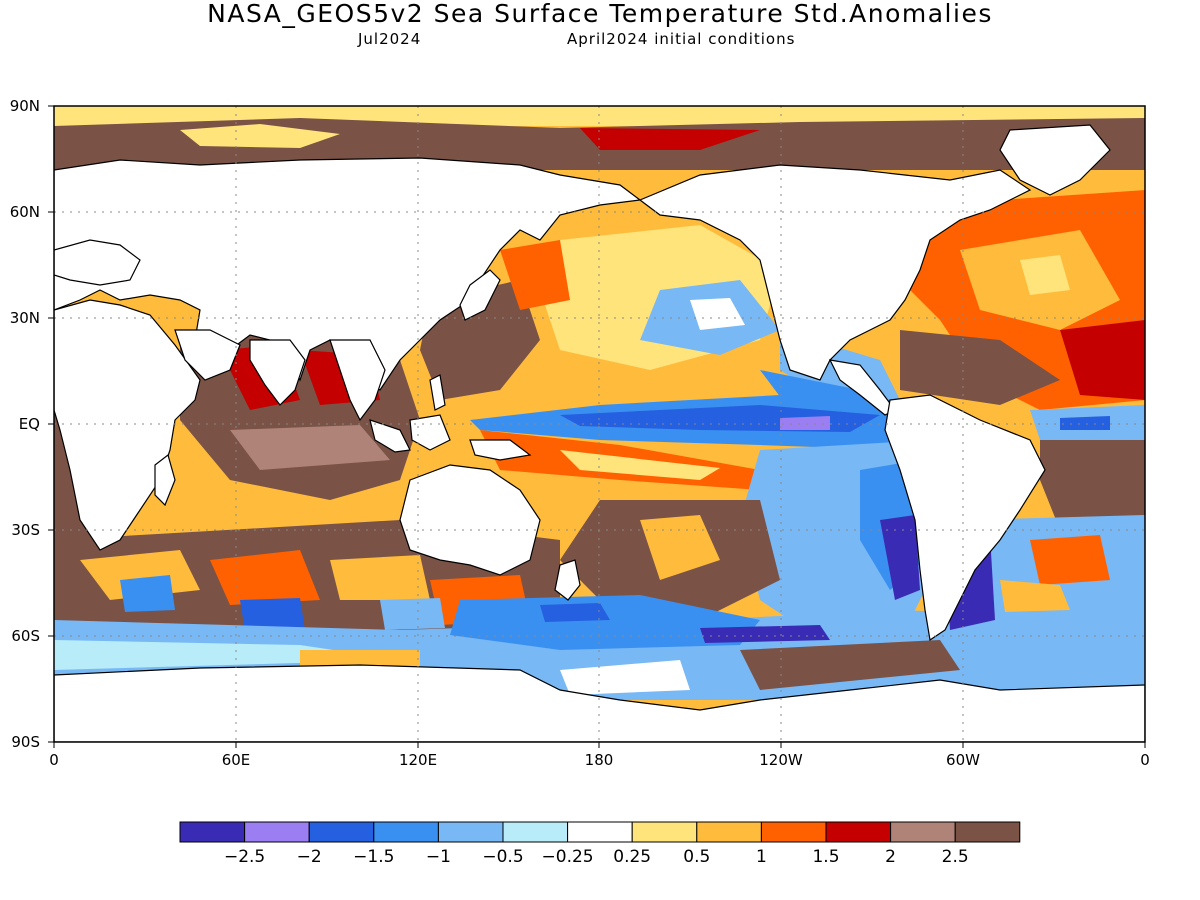  I want to click on forecast-month: Jul2024, so click(390, 39).